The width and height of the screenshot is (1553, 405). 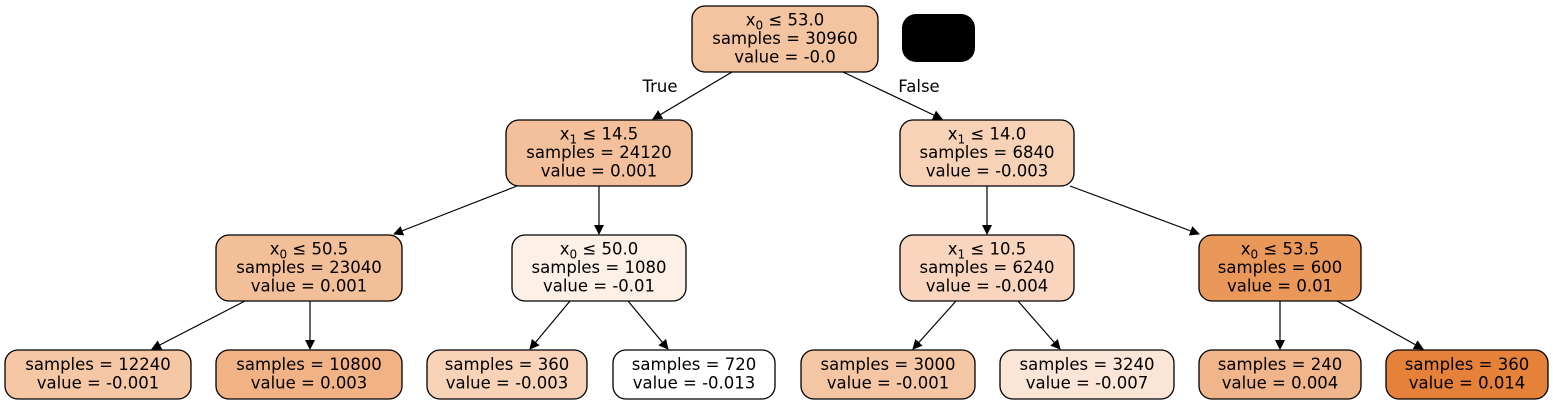 What do you see at coordinates (308, 364) in the screenshot?
I see `node-samples: samples = 10800` at bounding box center [308, 364].